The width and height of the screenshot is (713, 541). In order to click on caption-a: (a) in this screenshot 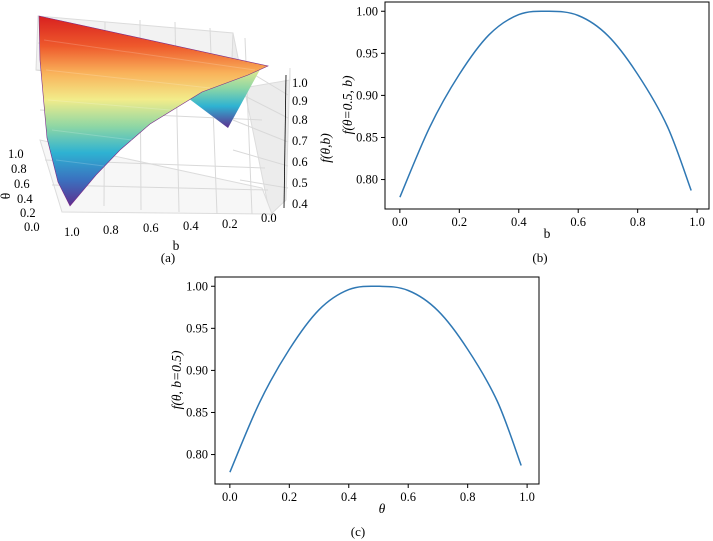, I will do `click(168, 257)`.